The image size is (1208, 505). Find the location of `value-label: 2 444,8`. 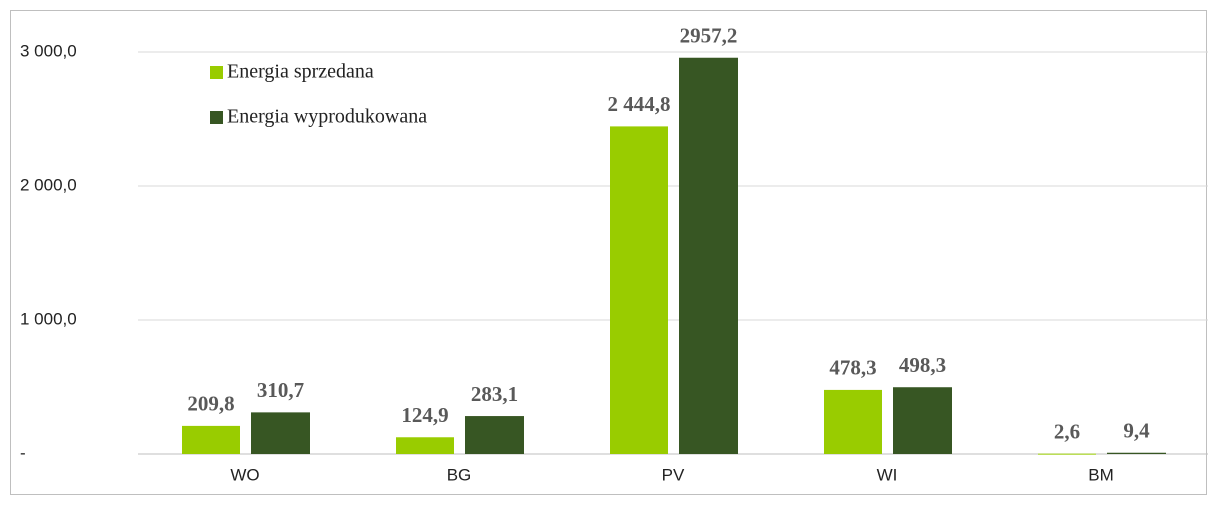

value-label: 2 444,8 is located at coordinates (639, 104).